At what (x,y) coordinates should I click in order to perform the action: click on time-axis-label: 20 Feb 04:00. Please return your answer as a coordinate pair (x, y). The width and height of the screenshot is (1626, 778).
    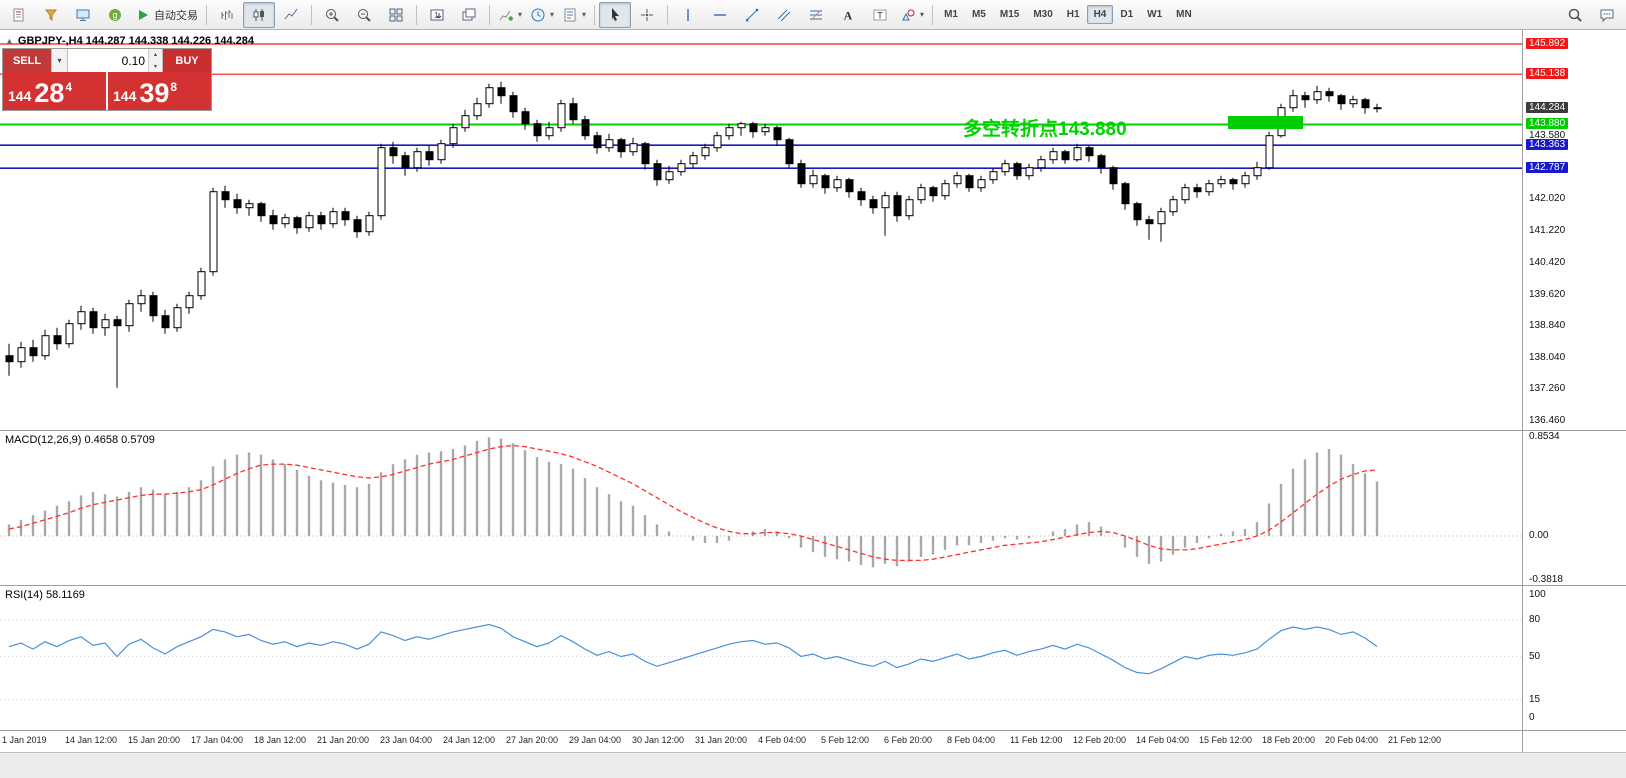
    Looking at the image, I should click on (1352, 740).